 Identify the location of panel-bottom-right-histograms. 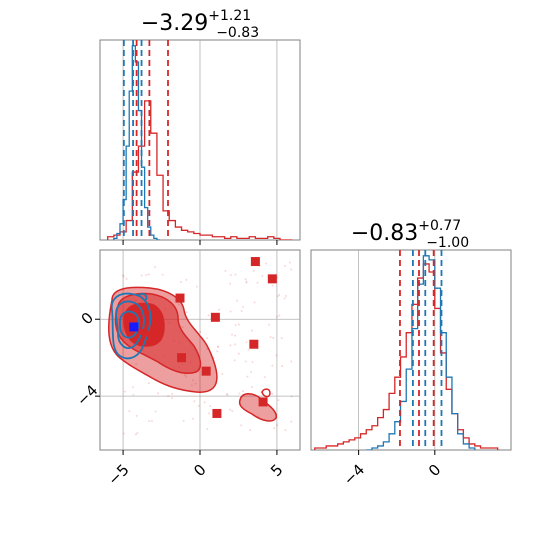
(406, 352).